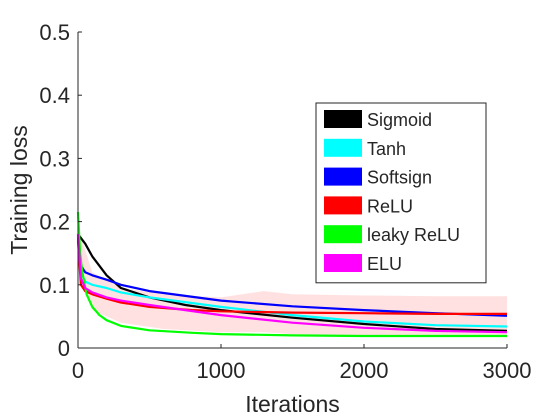  What do you see at coordinates (507, 370) in the screenshot?
I see `x-tick-label: 3000` at bounding box center [507, 370].